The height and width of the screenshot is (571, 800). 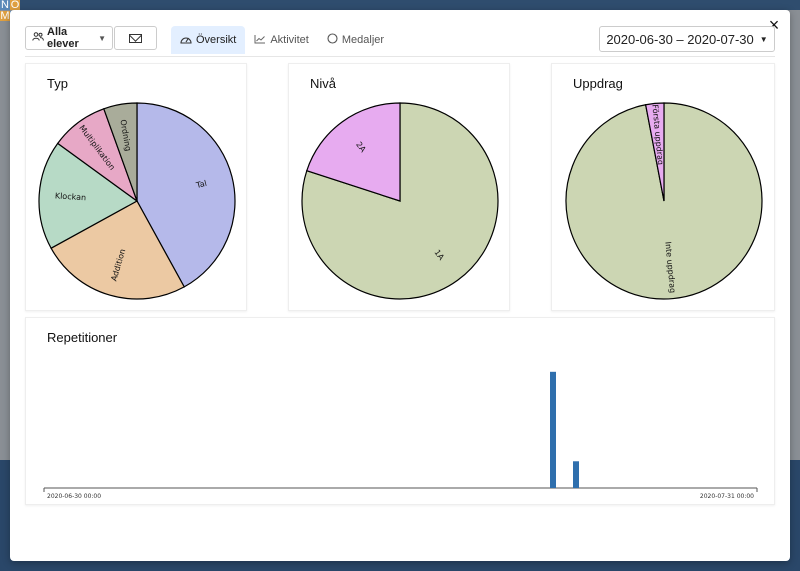 I want to click on tab-medaljer: Medaljer, so click(x=355, y=40).